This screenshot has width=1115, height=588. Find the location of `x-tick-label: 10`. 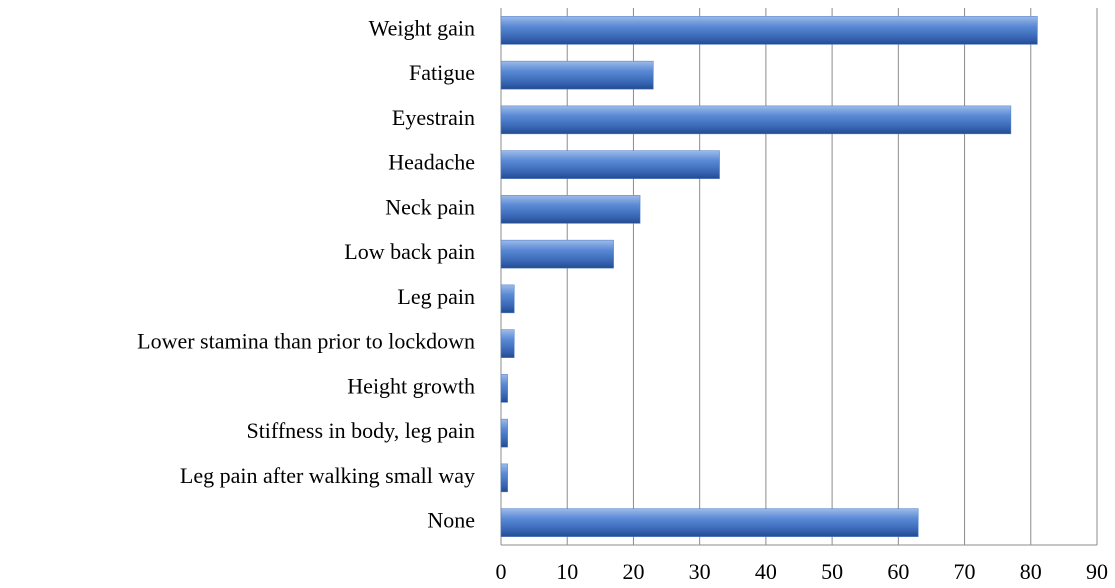

x-tick-label: 10 is located at coordinates (567, 571).